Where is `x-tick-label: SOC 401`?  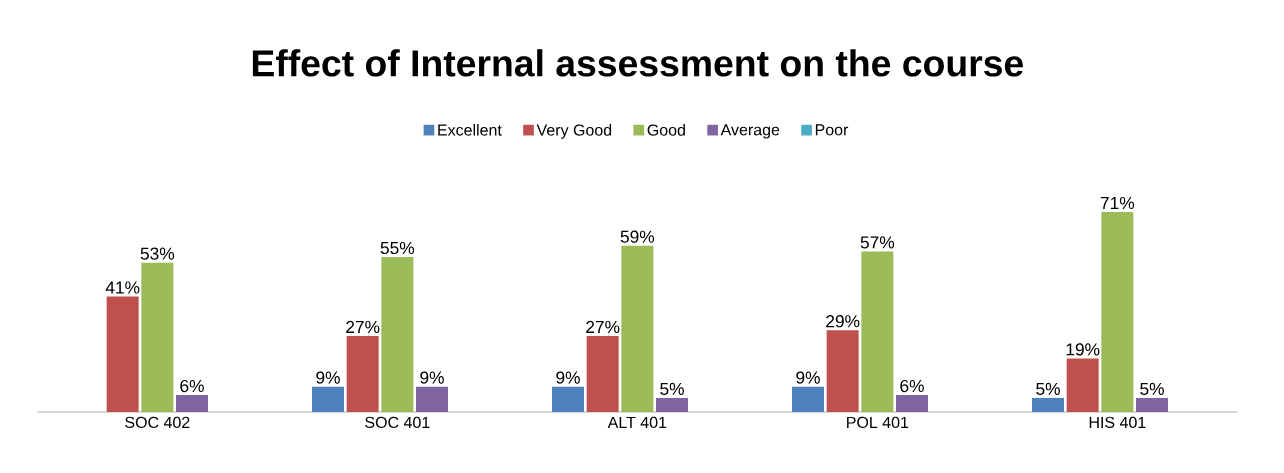 x-tick-label: SOC 401 is located at coordinates (397, 422).